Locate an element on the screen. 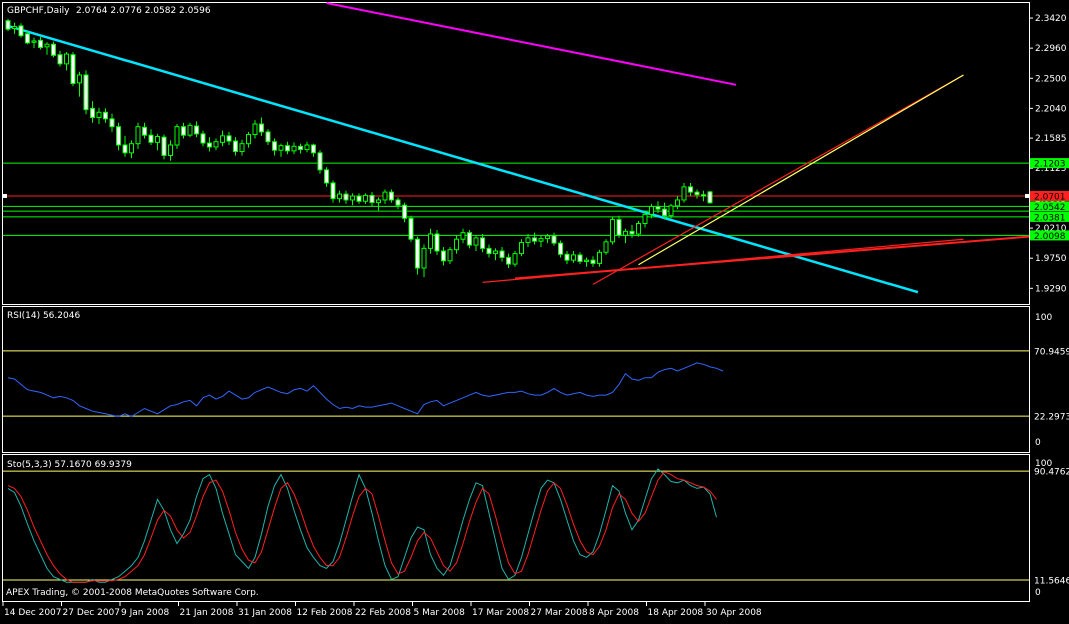 The height and width of the screenshot is (624, 1069). price-label-text: 2.0381 is located at coordinates (1050, 218).